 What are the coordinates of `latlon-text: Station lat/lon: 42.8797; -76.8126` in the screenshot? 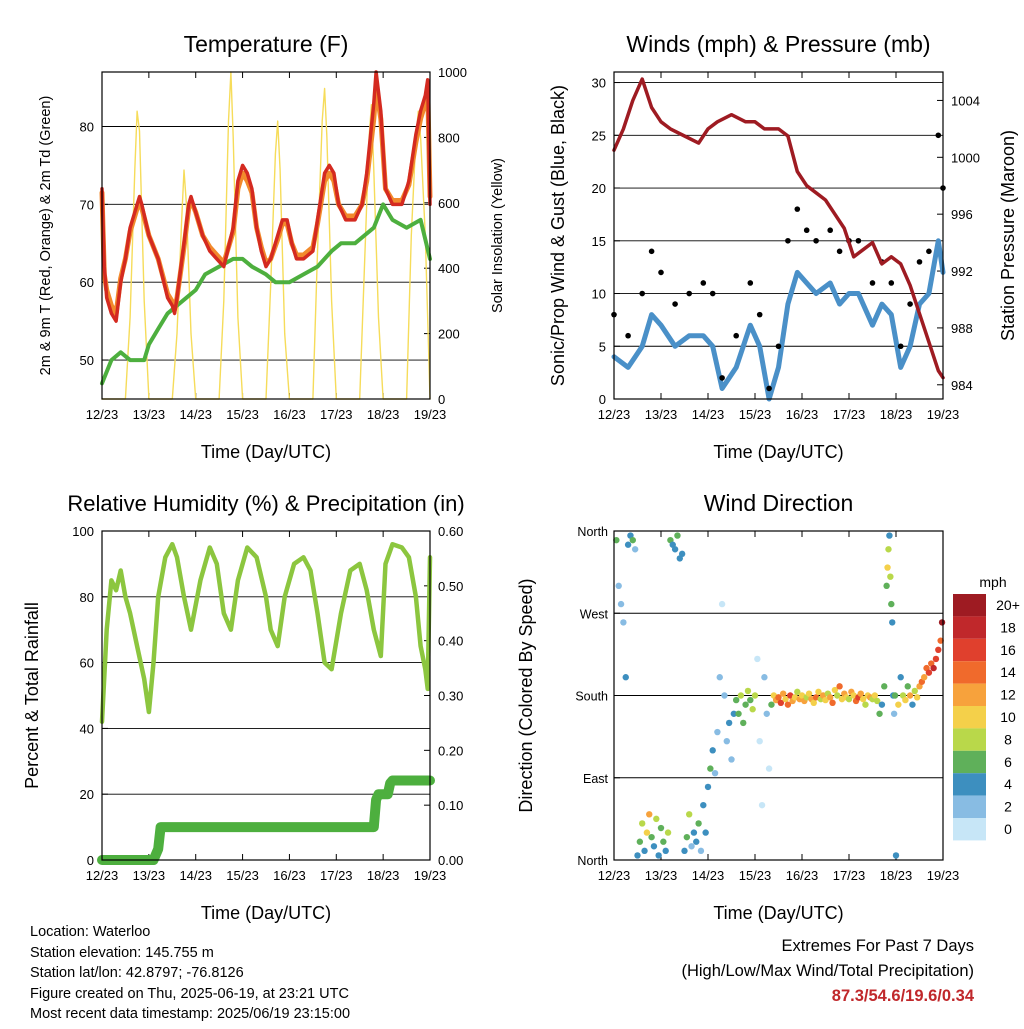 It's located at (137, 973).